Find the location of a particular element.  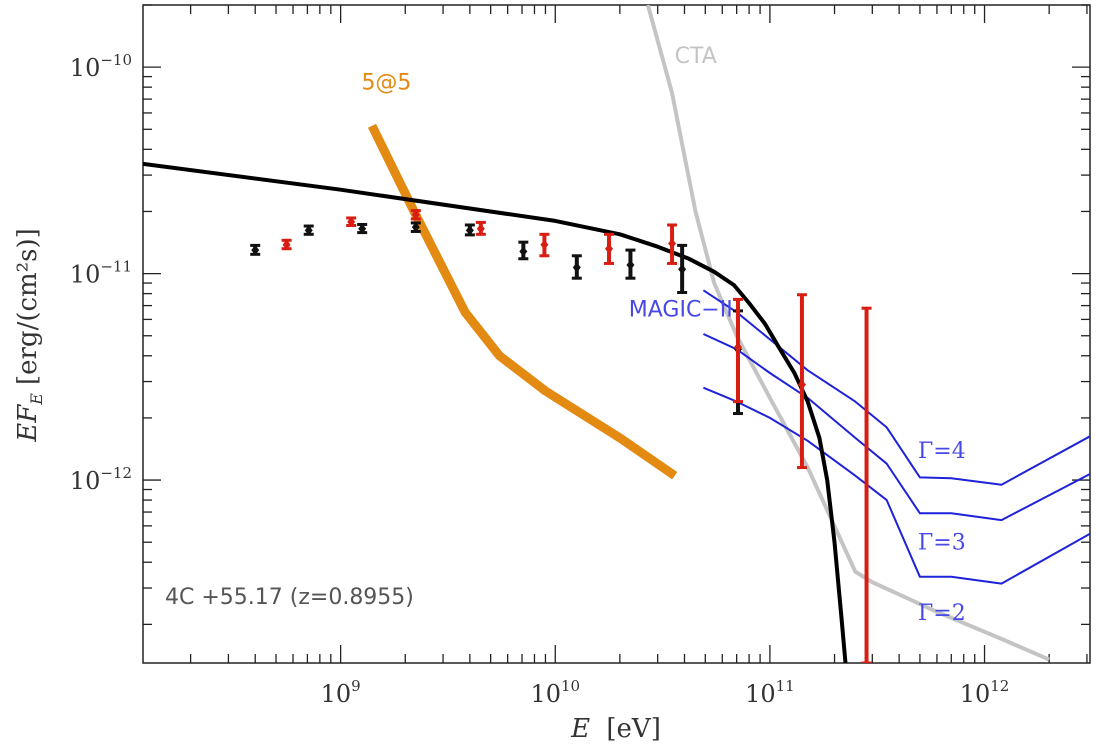

source-label: 4C +55.17 (z=0.8955) is located at coordinates (289, 597).